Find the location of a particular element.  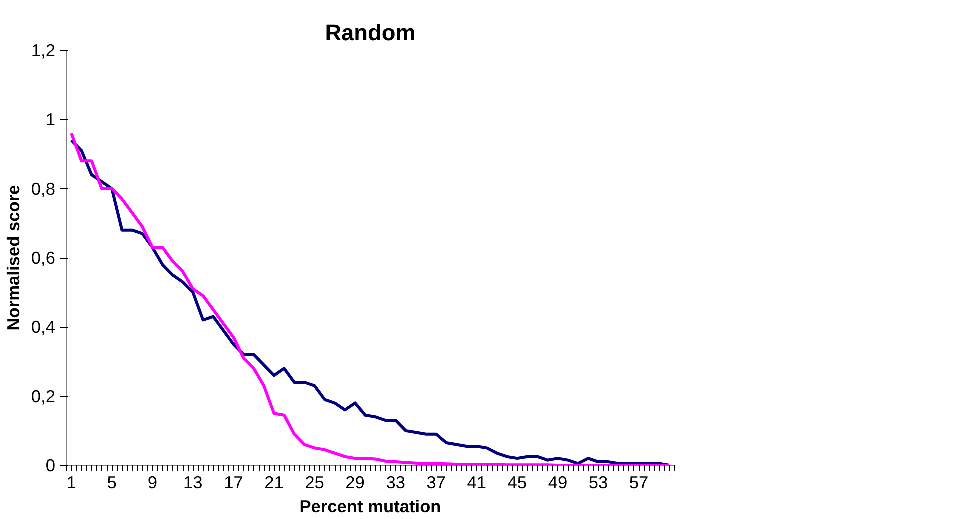

x-tick-label: 13 is located at coordinates (193, 482).